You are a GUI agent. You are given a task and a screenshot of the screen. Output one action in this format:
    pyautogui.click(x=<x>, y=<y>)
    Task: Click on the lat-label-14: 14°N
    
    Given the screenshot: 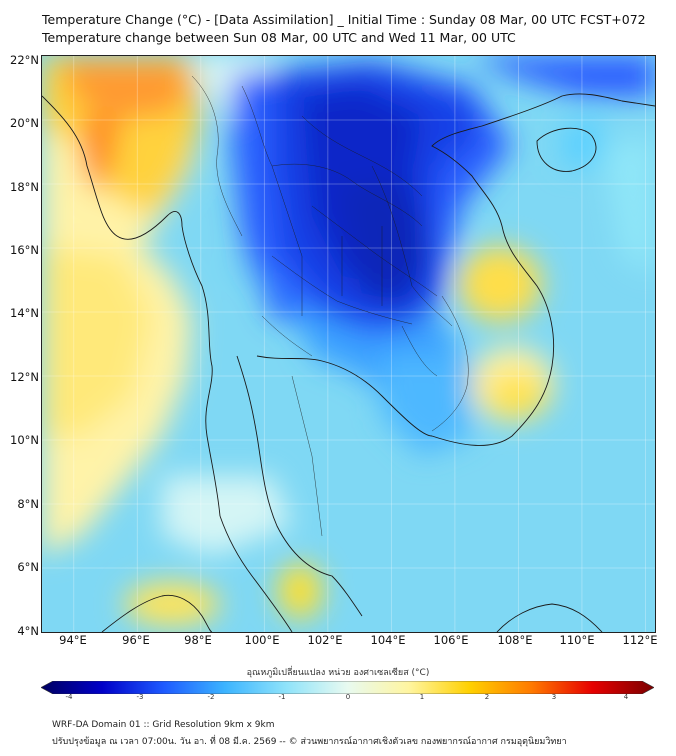 What is the action you would take?
    pyautogui.click(x=24, y=313)
    